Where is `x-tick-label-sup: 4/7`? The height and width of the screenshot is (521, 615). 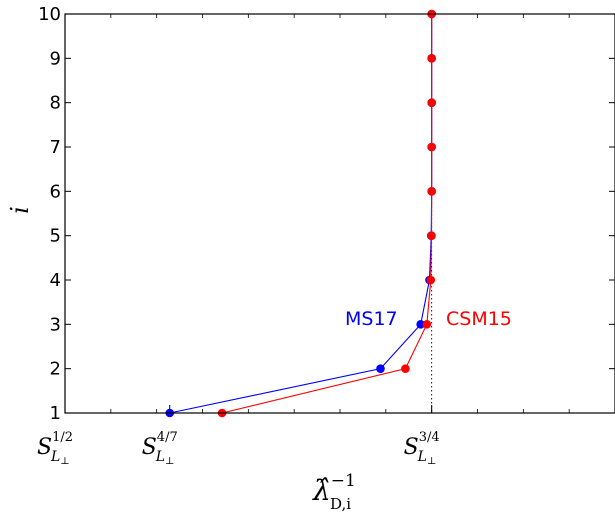 x-tick-label-sup: 4/7 is located at coordinates (167, 437).